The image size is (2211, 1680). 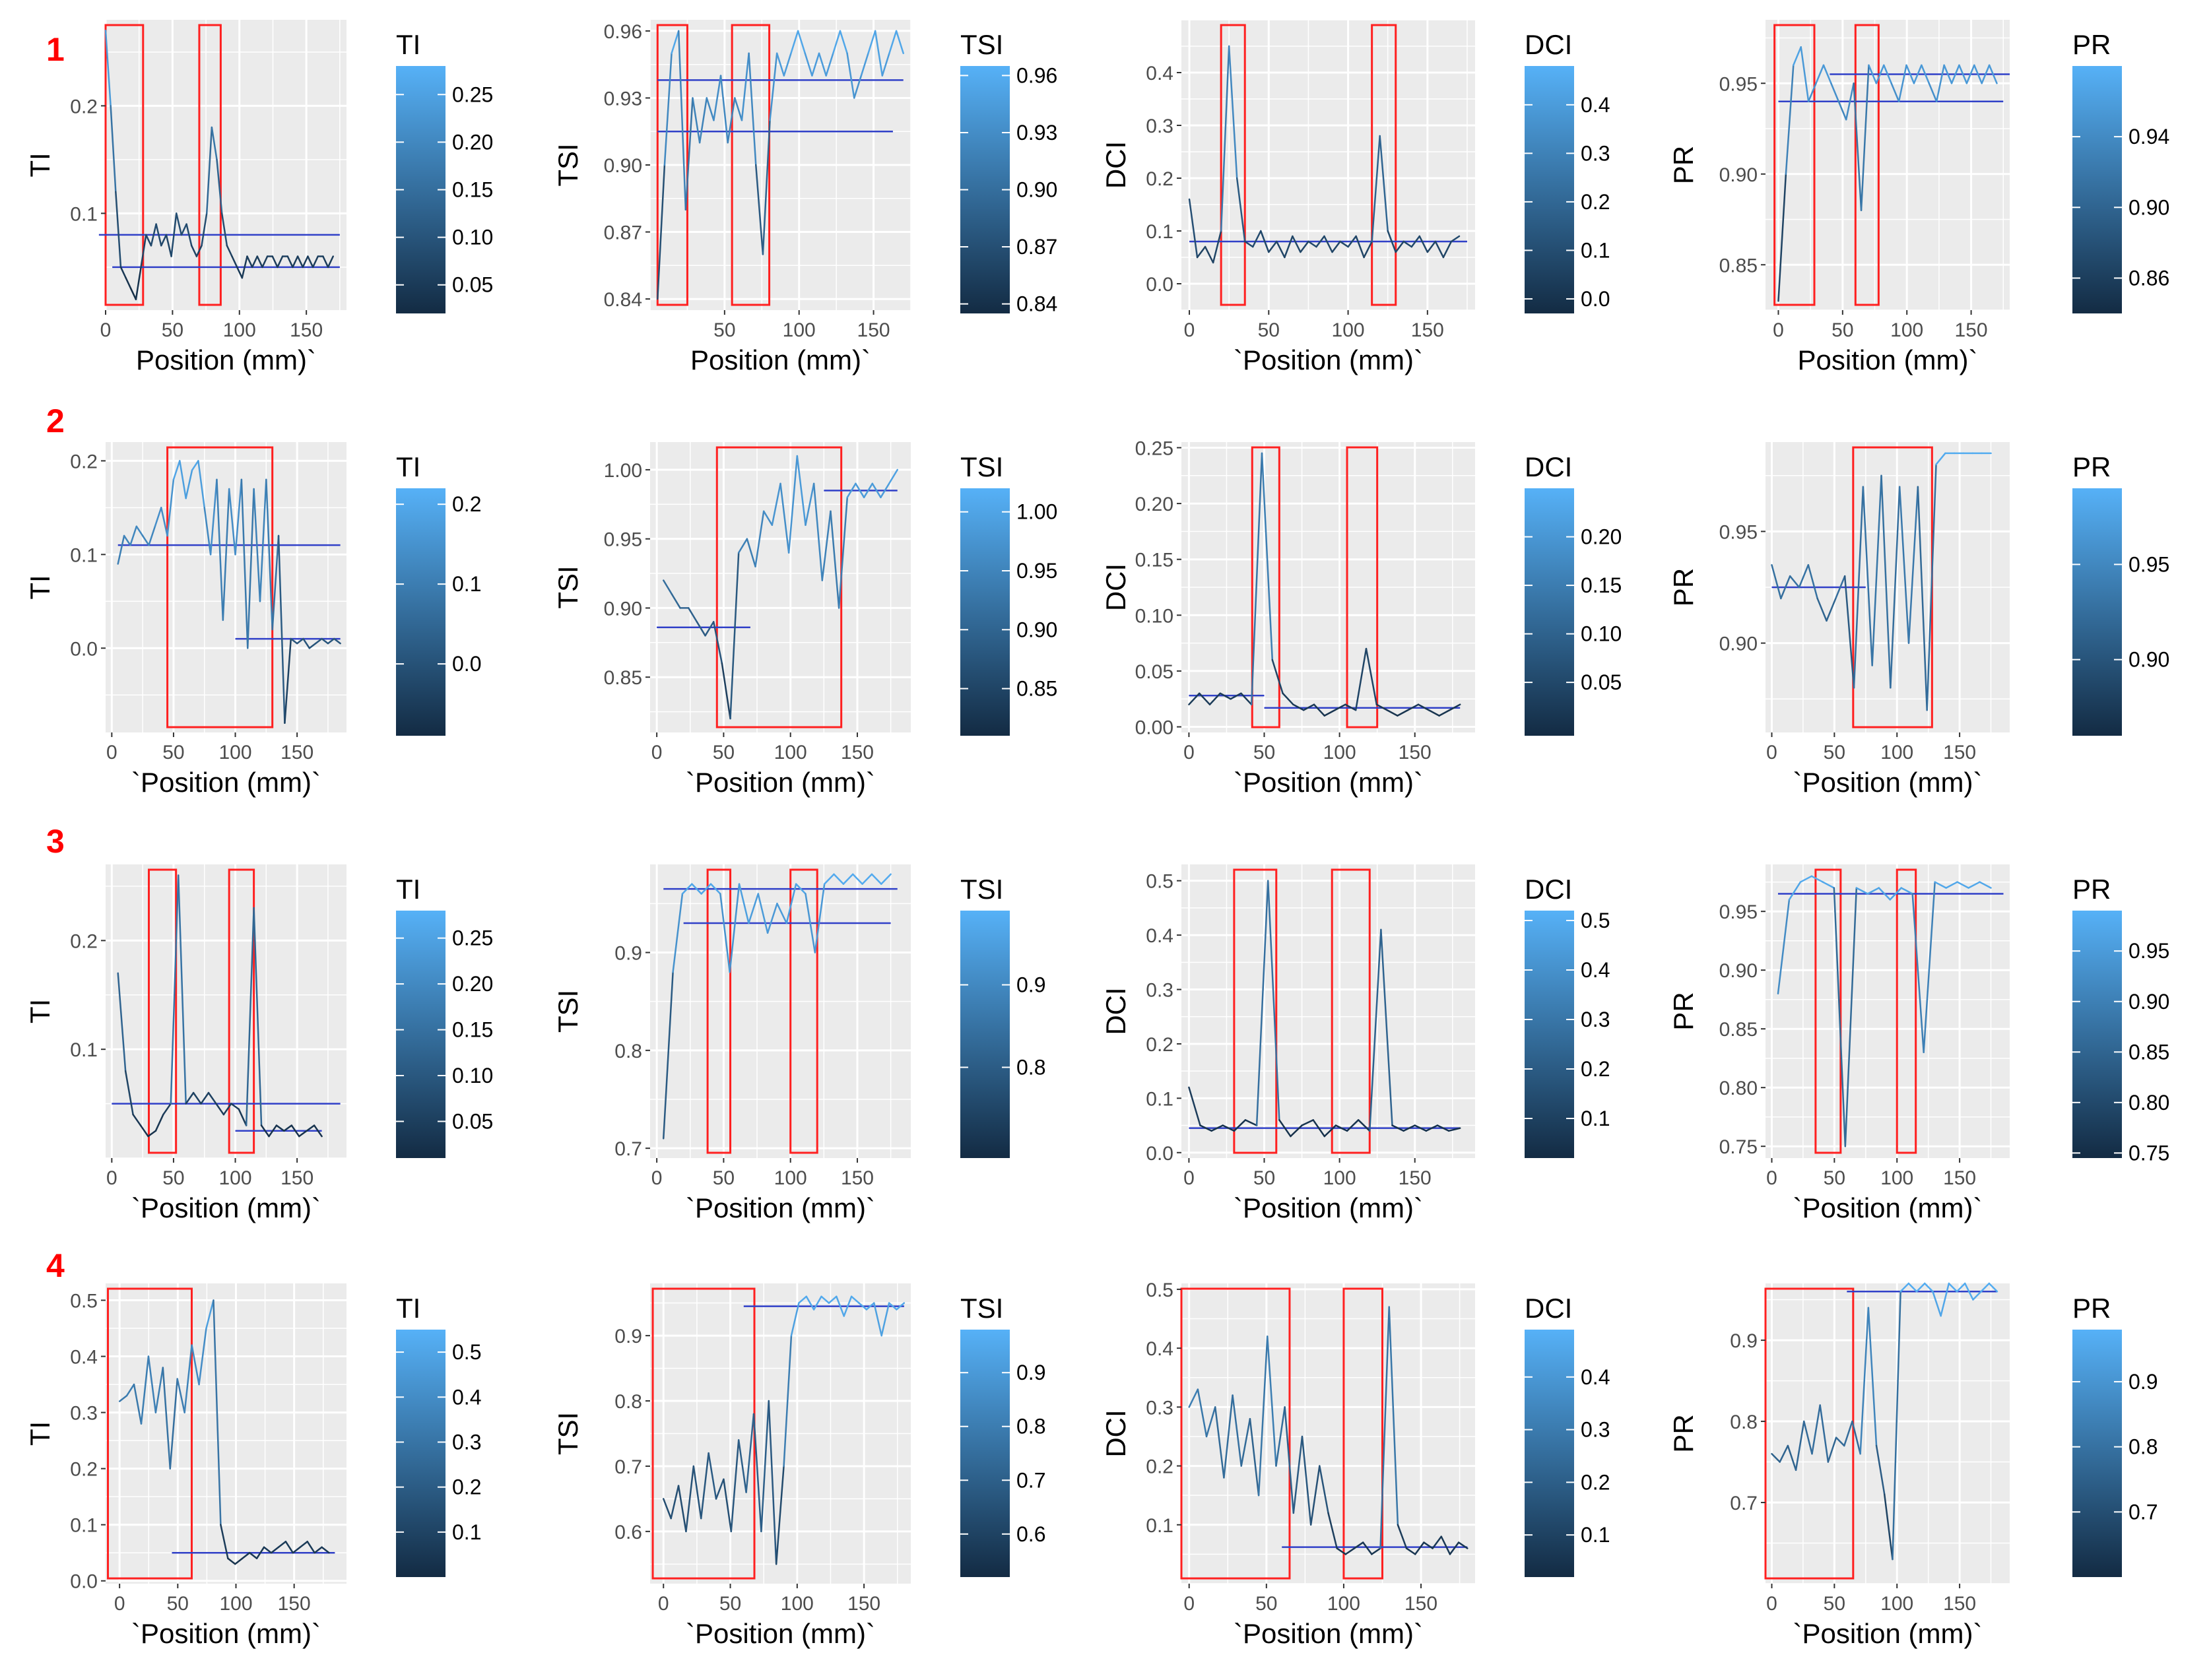 What do you see at coordinates (466, 1352) in the screenshot?
I see `legend-tick-label: 0.5` at bounding box center [466, 1352].